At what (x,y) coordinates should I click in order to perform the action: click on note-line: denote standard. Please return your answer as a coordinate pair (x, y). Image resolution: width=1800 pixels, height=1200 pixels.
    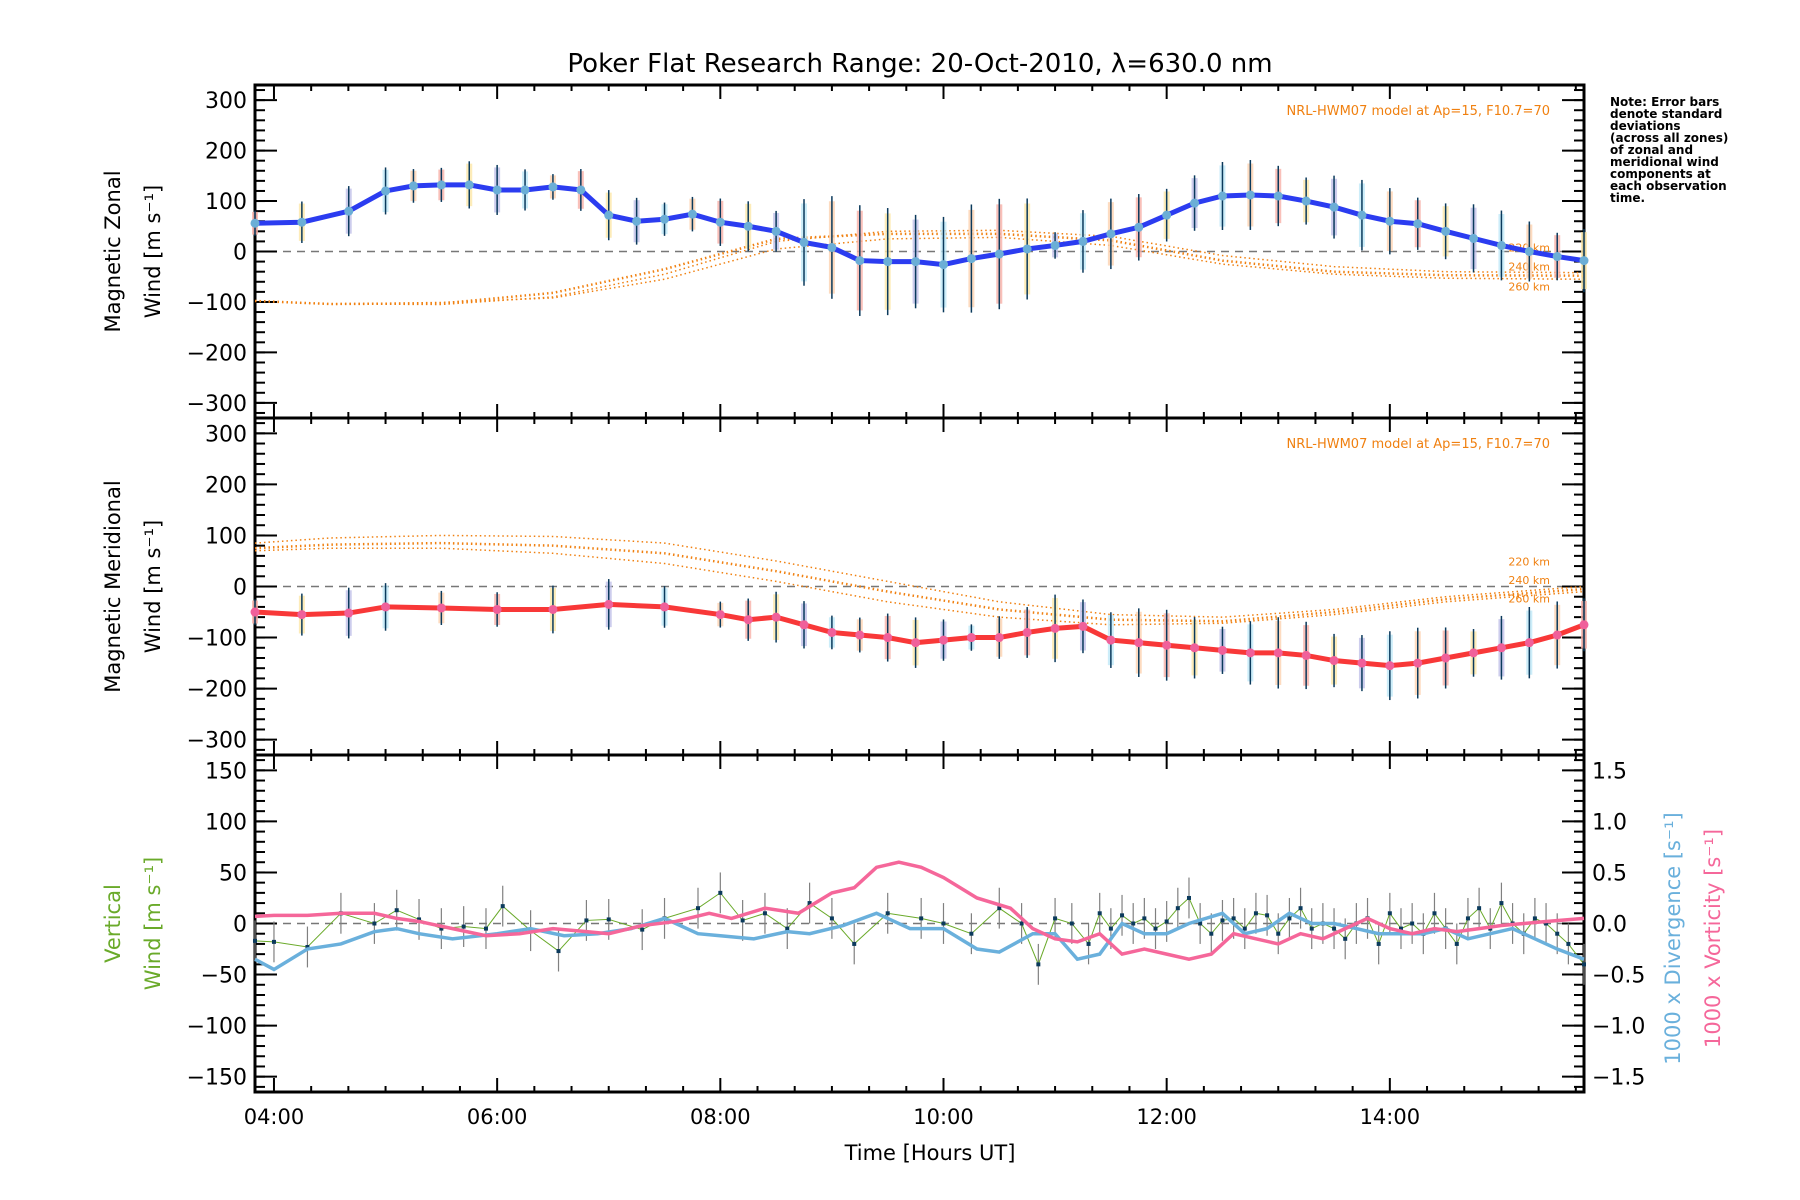
    Looking at the image, I should click on (1666, 114).